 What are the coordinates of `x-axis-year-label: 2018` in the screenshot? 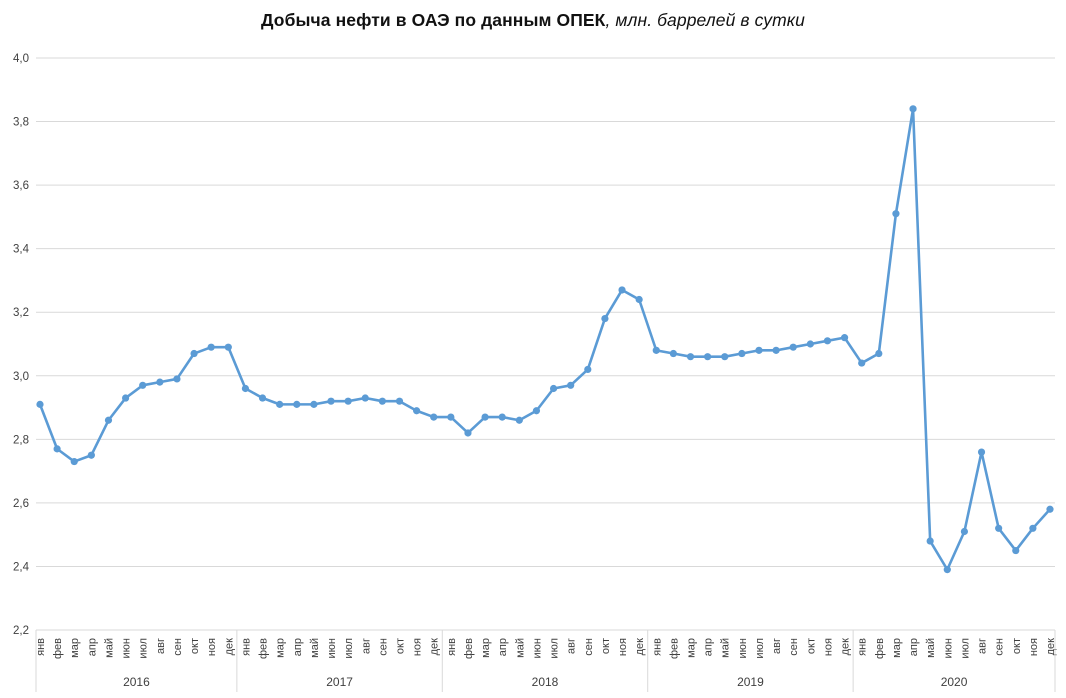 It's located at (545, 682).